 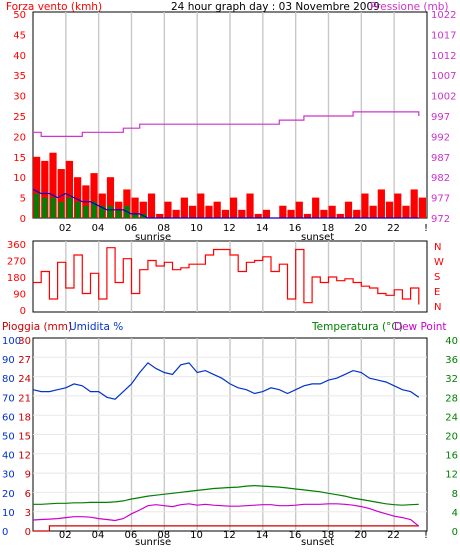 I want to click on temperature-y-tick-label: 4, so click(x=455, y=513).